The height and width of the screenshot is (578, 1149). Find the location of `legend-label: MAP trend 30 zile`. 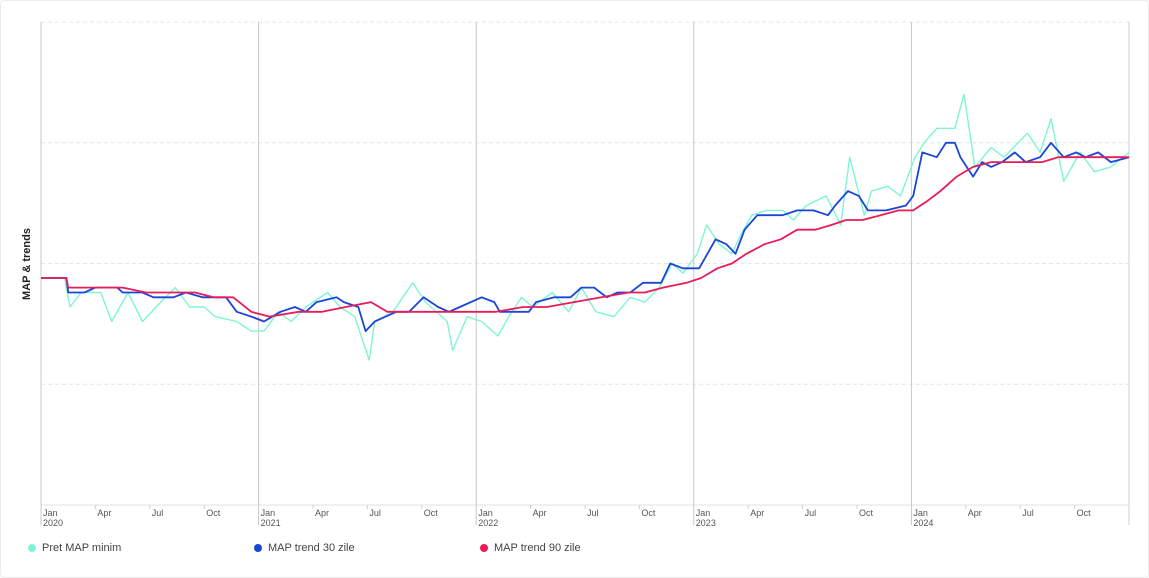

legend-label: MAP trend 30 zile is located at coordinates (311, 548).